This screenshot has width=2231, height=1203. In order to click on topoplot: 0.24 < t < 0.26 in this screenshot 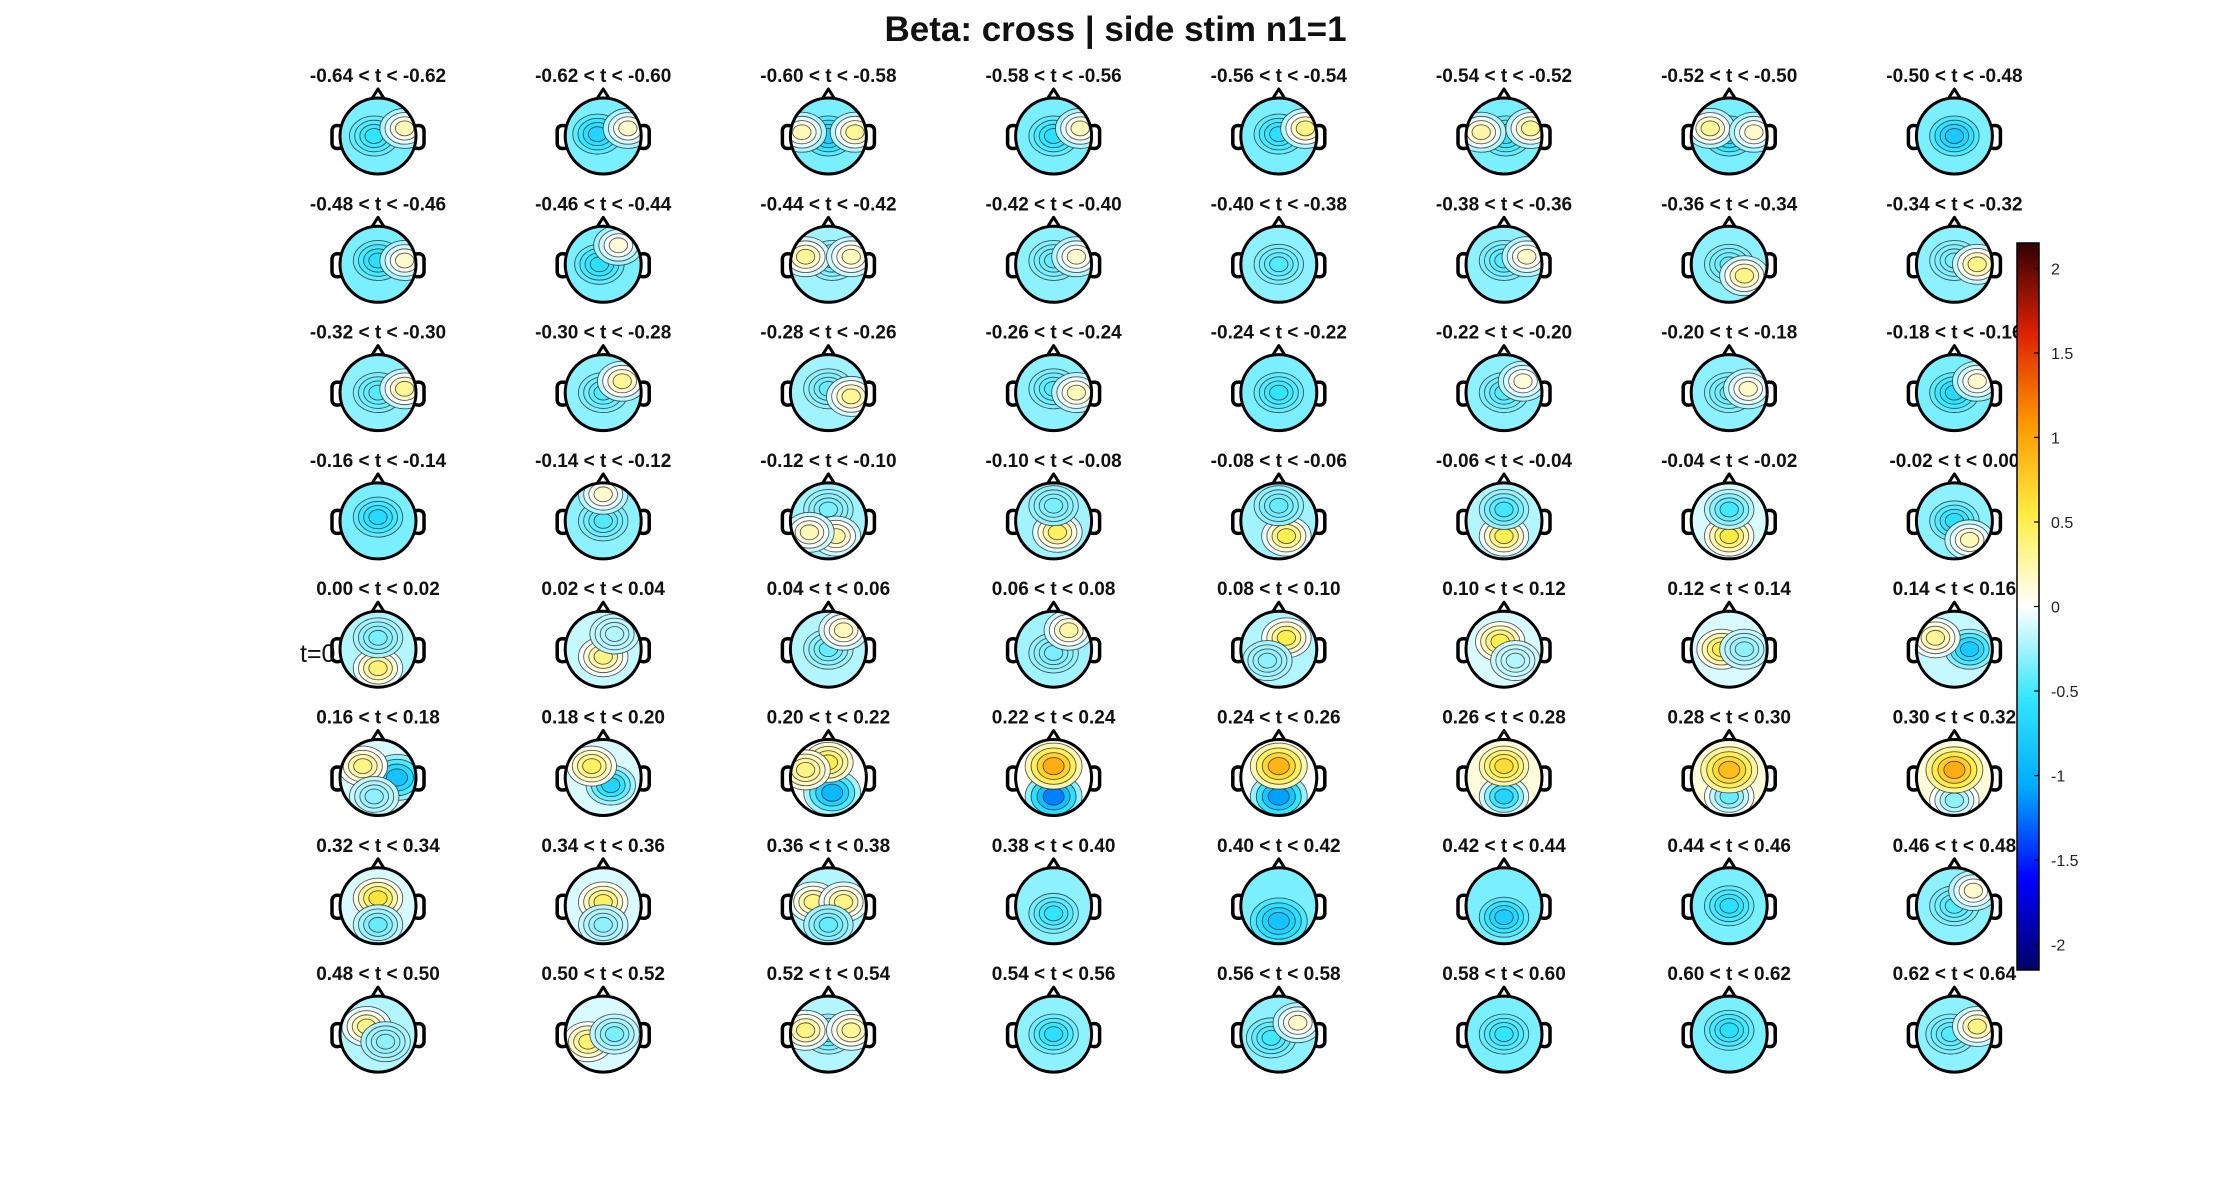, I will do `click(1279, 762)`.